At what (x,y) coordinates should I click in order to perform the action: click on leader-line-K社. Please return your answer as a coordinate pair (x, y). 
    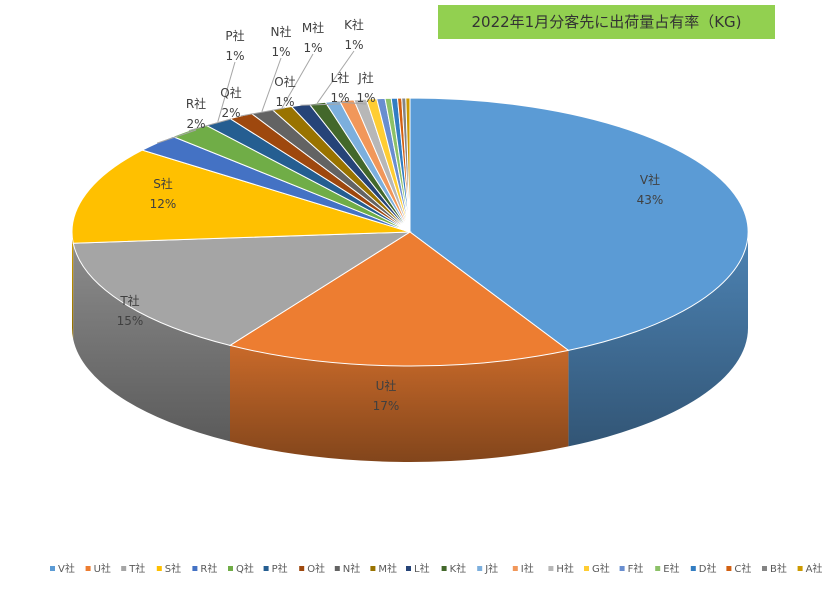
    Looking at the image, I should click on (335, 77).